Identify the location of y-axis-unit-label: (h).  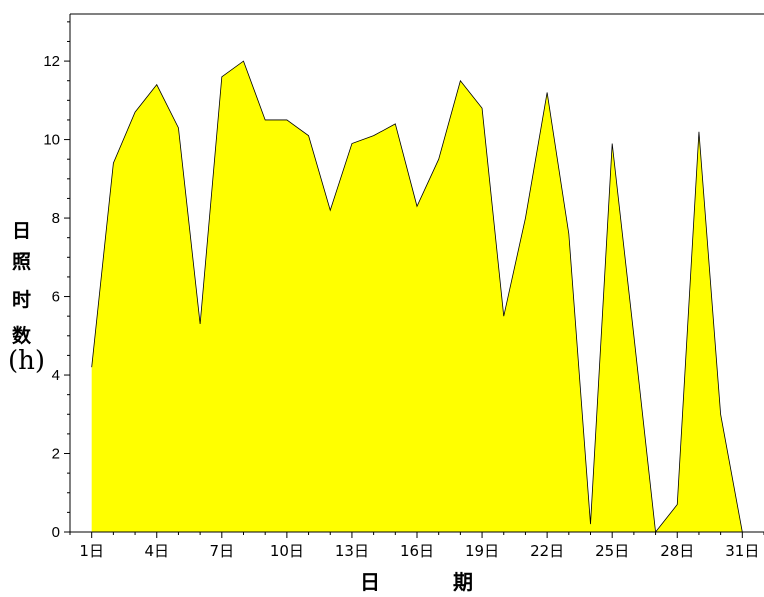
(27, 361).